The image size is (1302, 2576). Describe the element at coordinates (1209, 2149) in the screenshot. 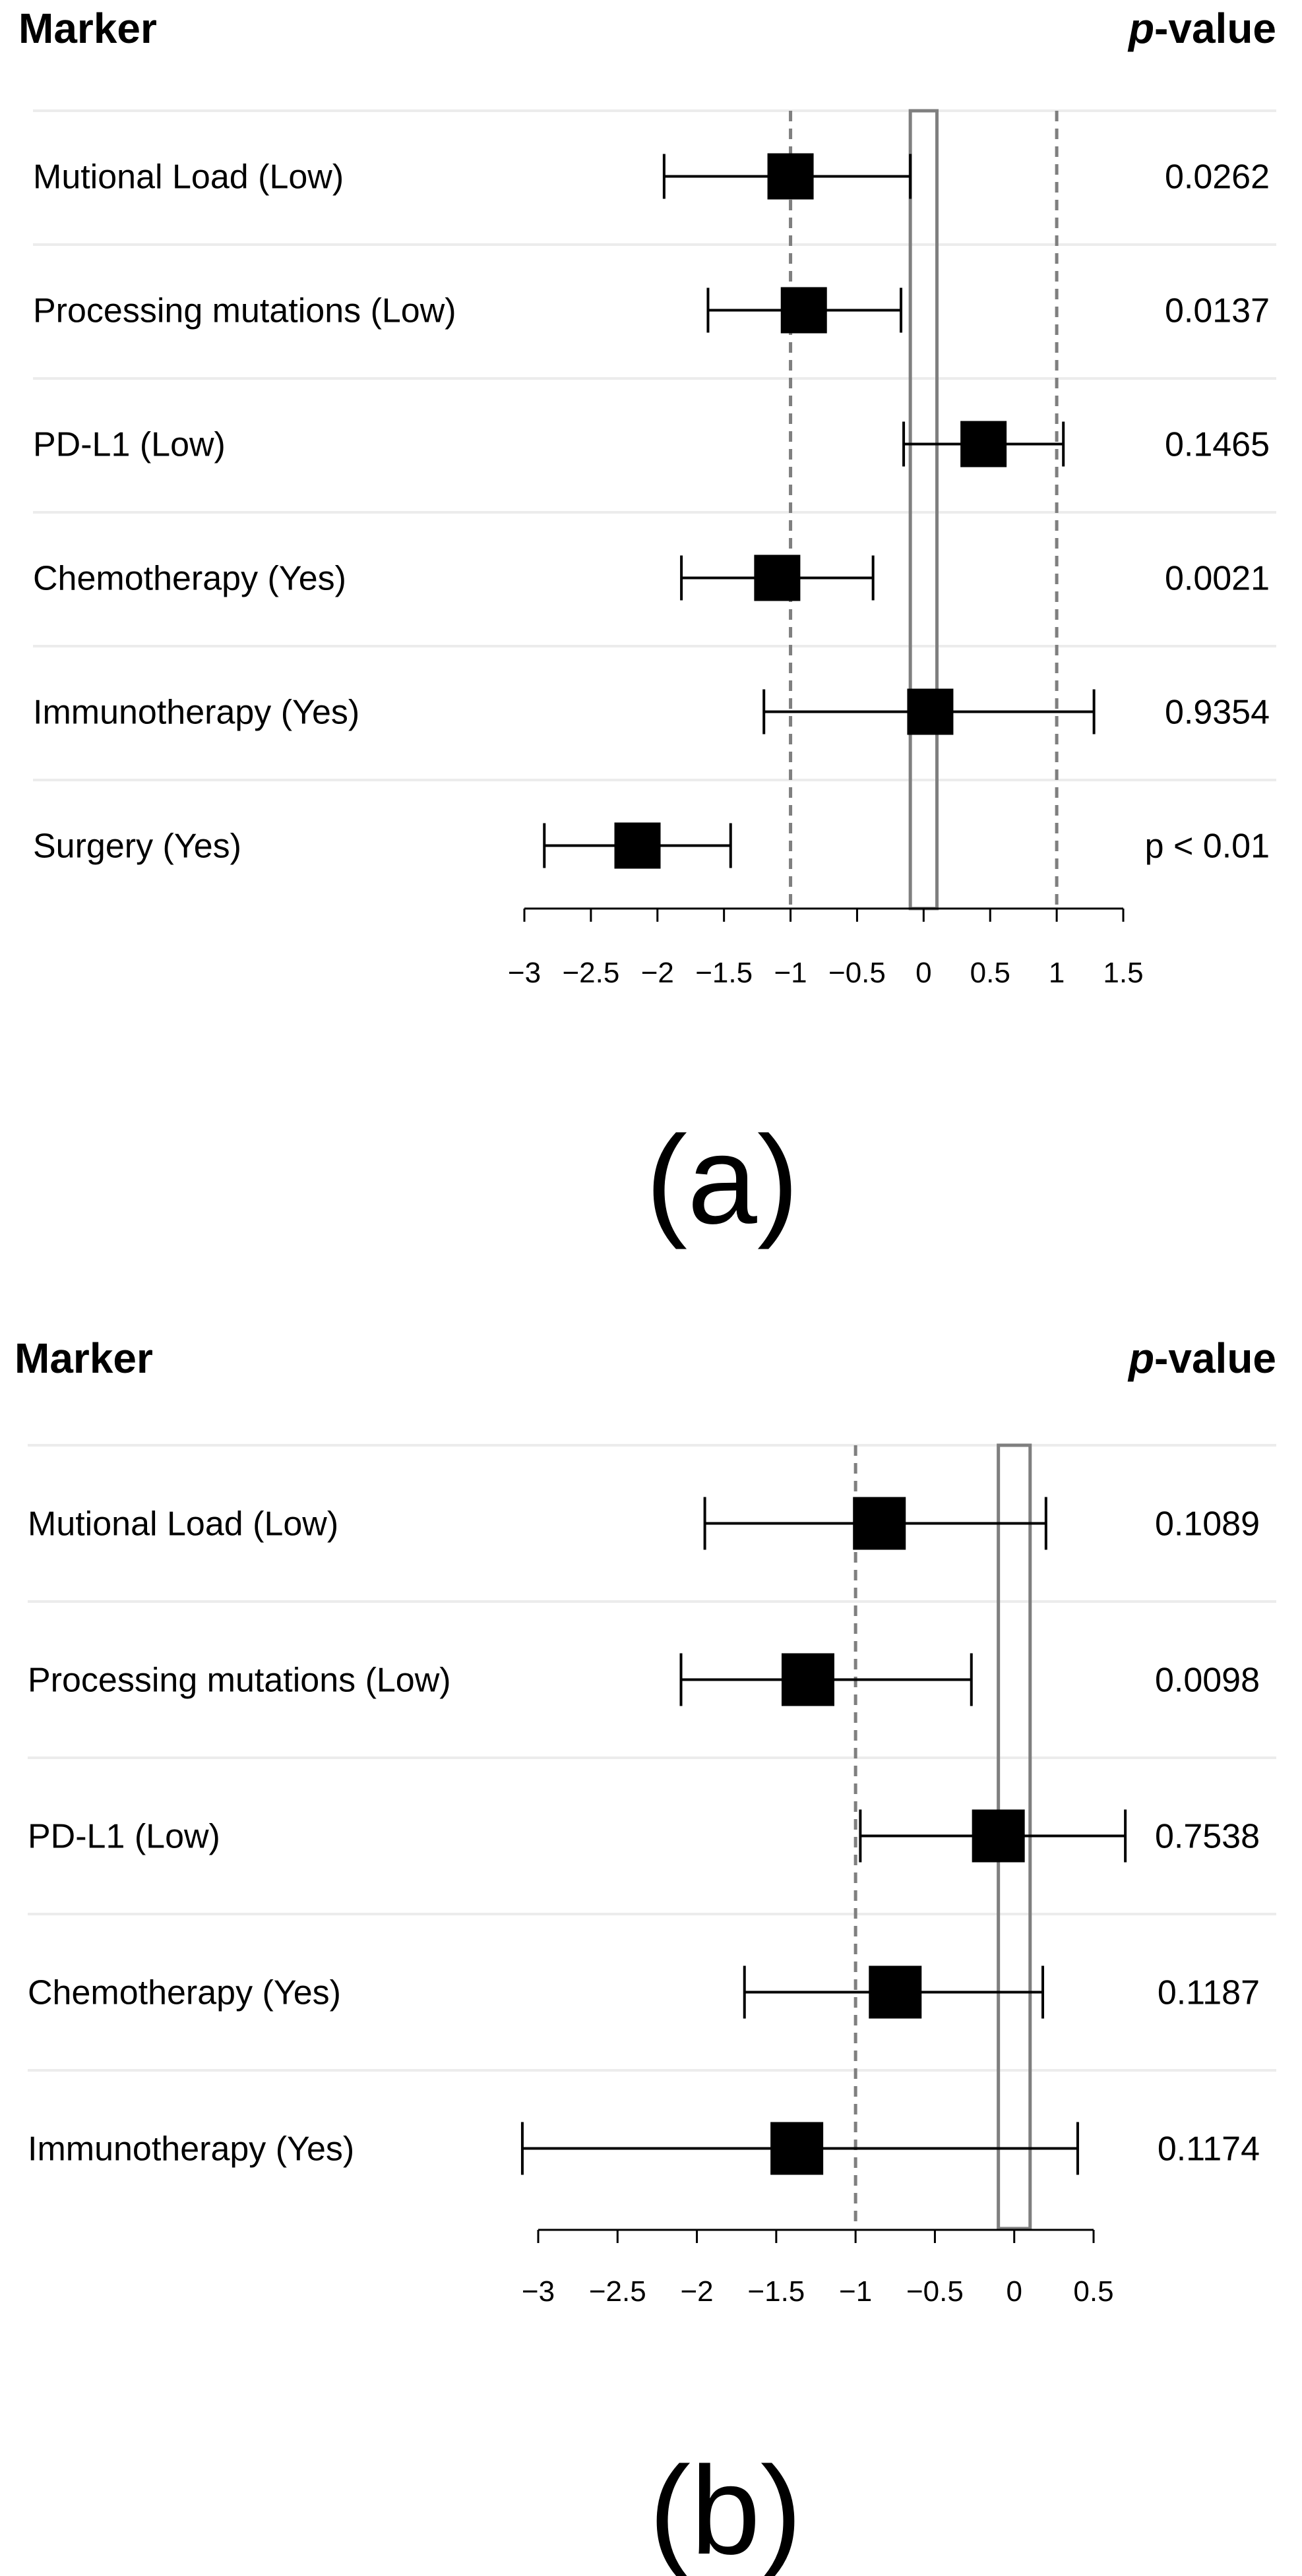

I see `p-value-text: 0.1174` at that location.